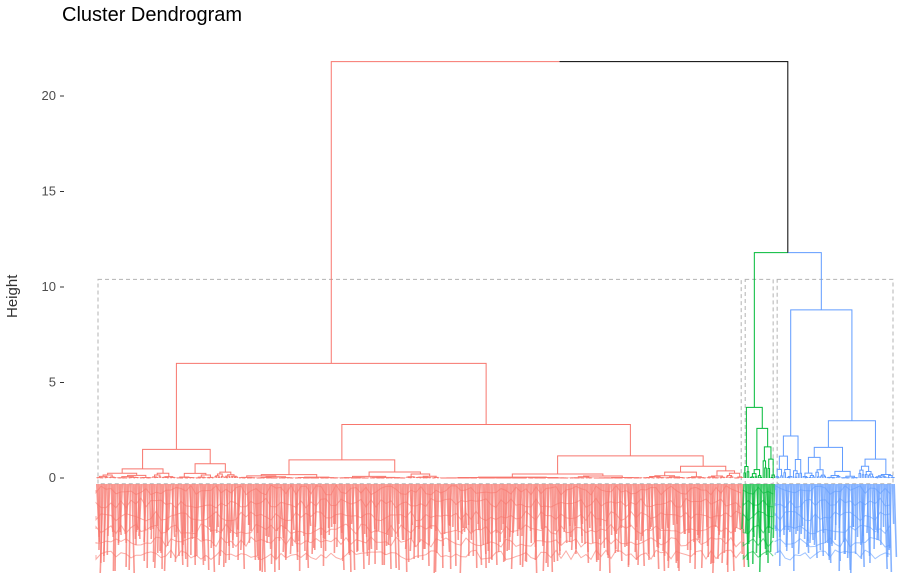  What do you see at coordinates (496, 528) in the screenshot?
I see `leaf-labels` at bounding box center [496, 528].